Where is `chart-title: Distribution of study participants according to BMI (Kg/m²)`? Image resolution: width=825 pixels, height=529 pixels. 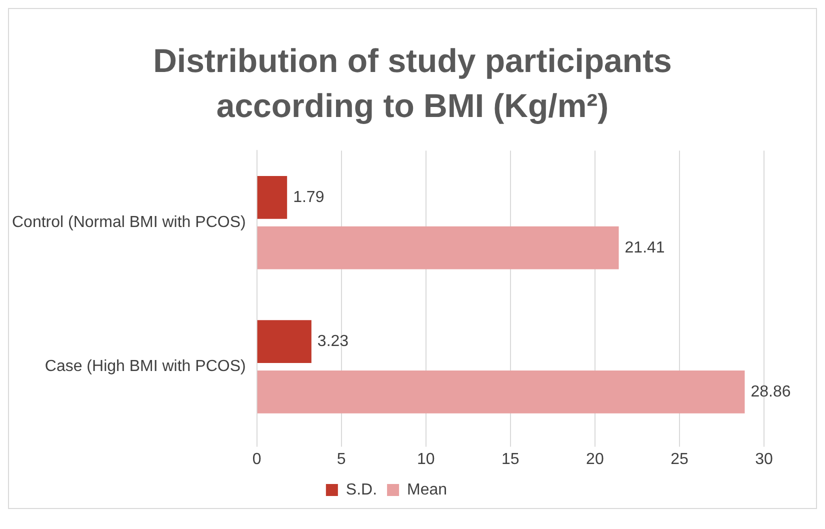
chart-title: Distribution of study participants according to BMI (Kg/m²) is located at coordinates (412, 83).